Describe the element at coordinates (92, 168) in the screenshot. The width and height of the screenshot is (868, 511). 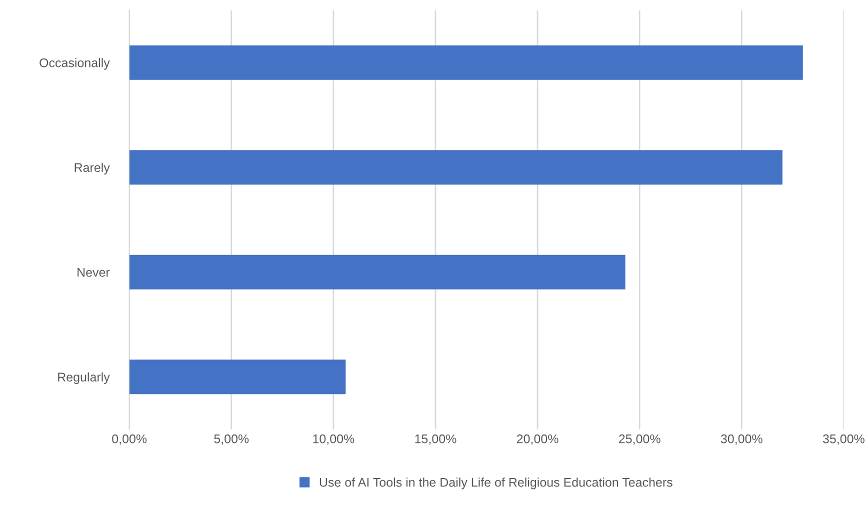
I see `y-tick-label: Rarely` at that location.